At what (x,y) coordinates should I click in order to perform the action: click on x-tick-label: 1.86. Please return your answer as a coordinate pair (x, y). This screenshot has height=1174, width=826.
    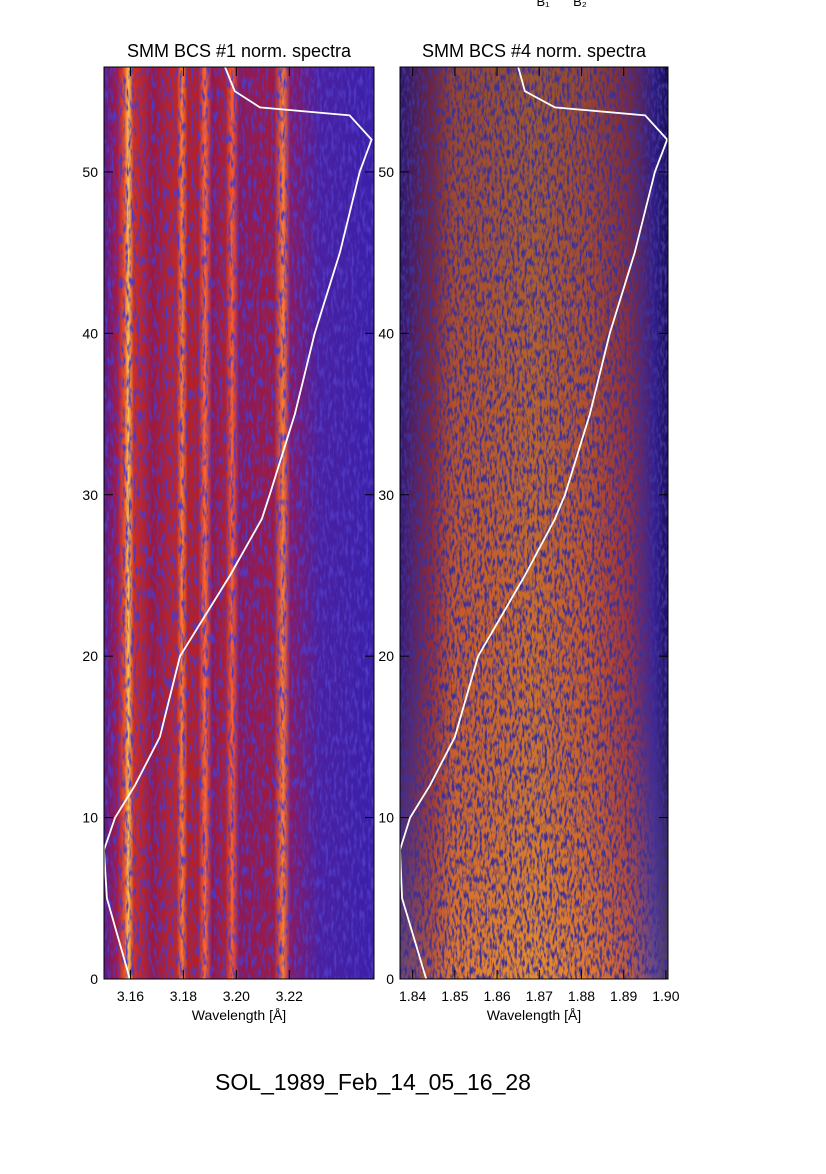
    Looking at the image, I should click on (496, 996).